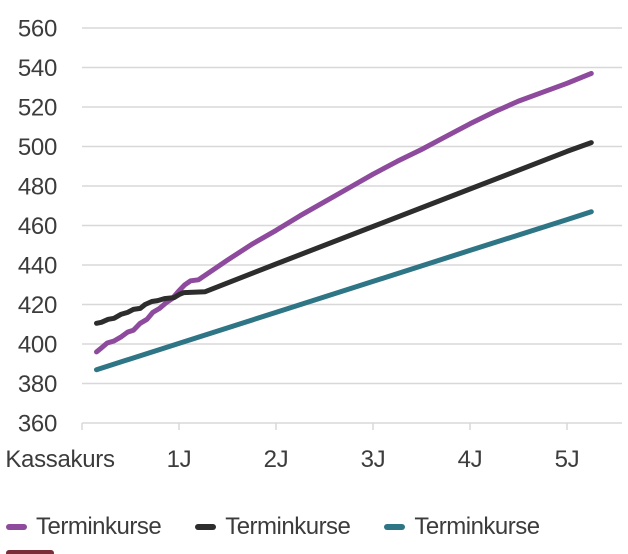  Describe the element at coordinates (37, 384) in the screenshot. I see `y-tick-label-380: 380` at that location.